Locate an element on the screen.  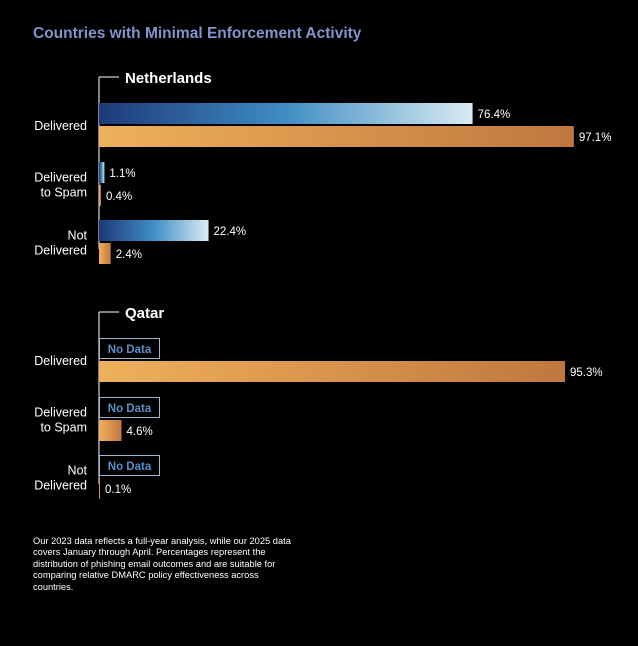
data-label: 22.4% is located at coordinates (230, 232).